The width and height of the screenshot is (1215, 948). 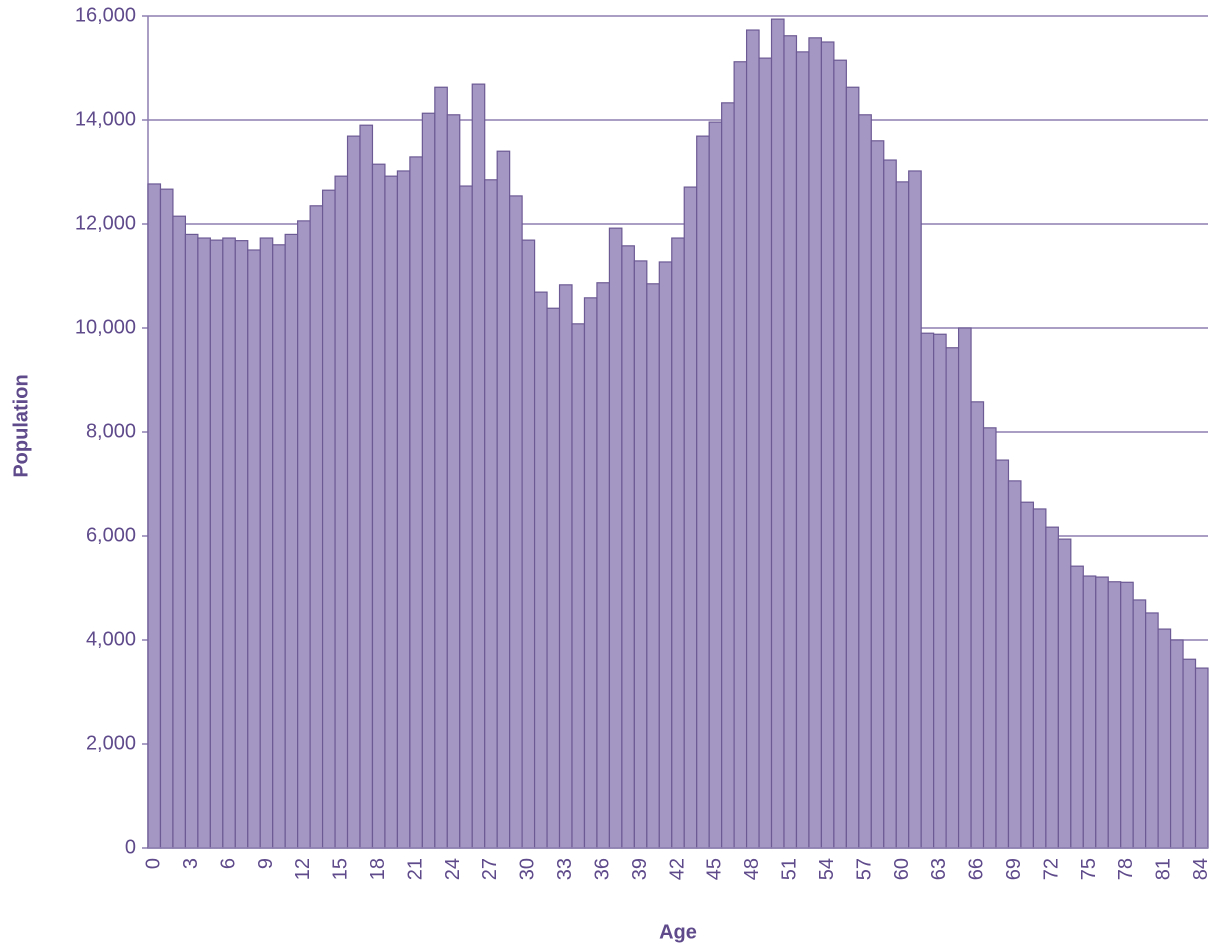 I want to click on x-tick-label: 21, so click(x=415, y=869).